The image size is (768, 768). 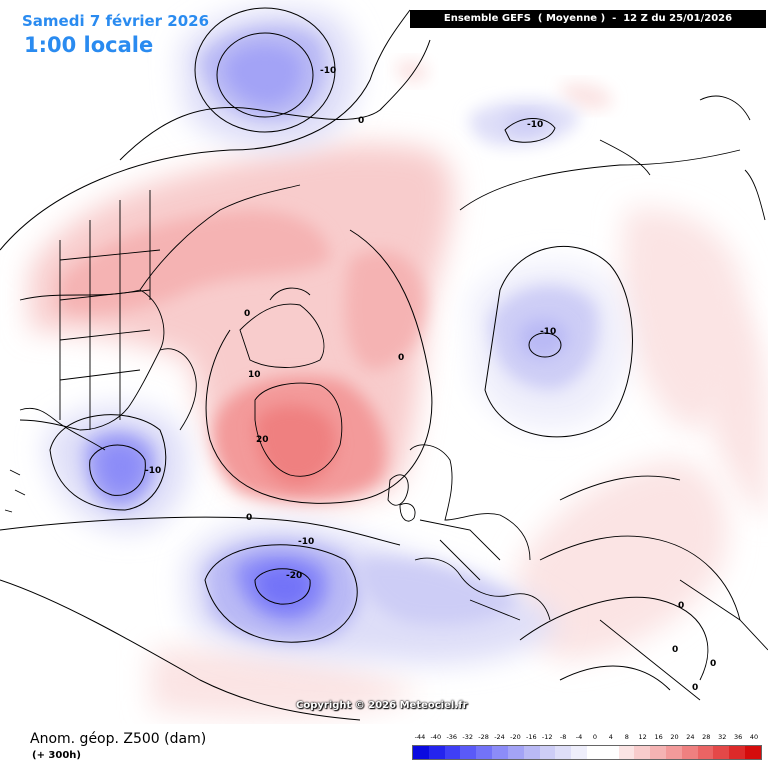 What do you see at coordinates (626, 737) in the screenshot?
I see `color-scale-label: 8` at bounding box center [626, 737].